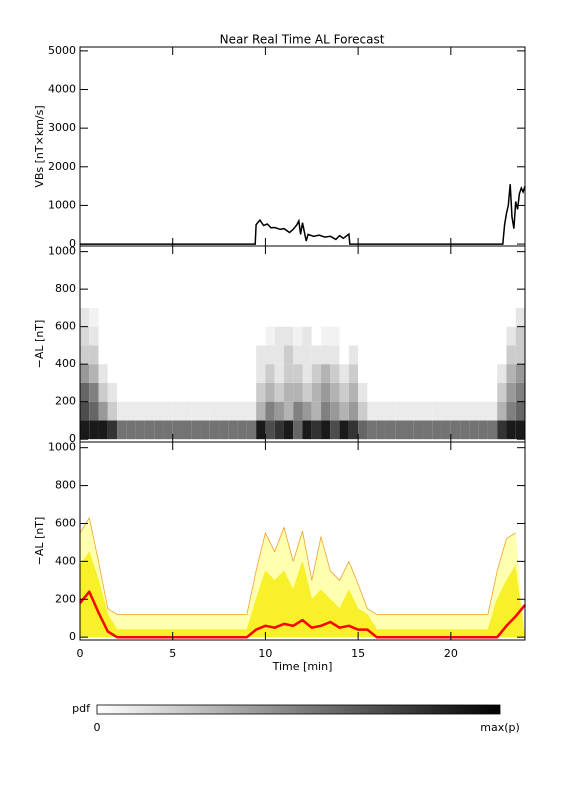  What do you see at coordinates (172, 653) in the screenshot?
I see `x-tick-label: 5` at bounding box center [172, 653].